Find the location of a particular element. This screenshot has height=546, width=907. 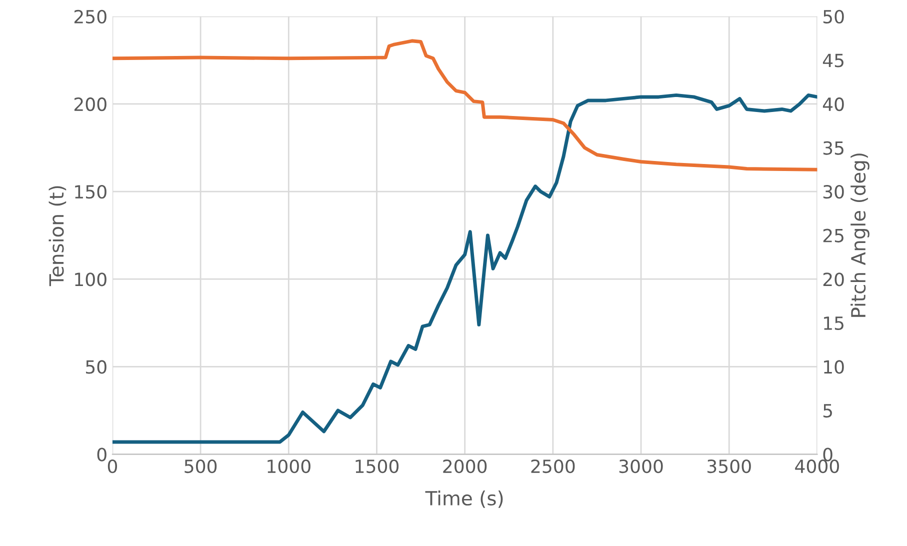

y-tick-label: 100 is located at coordinates (90, 279).